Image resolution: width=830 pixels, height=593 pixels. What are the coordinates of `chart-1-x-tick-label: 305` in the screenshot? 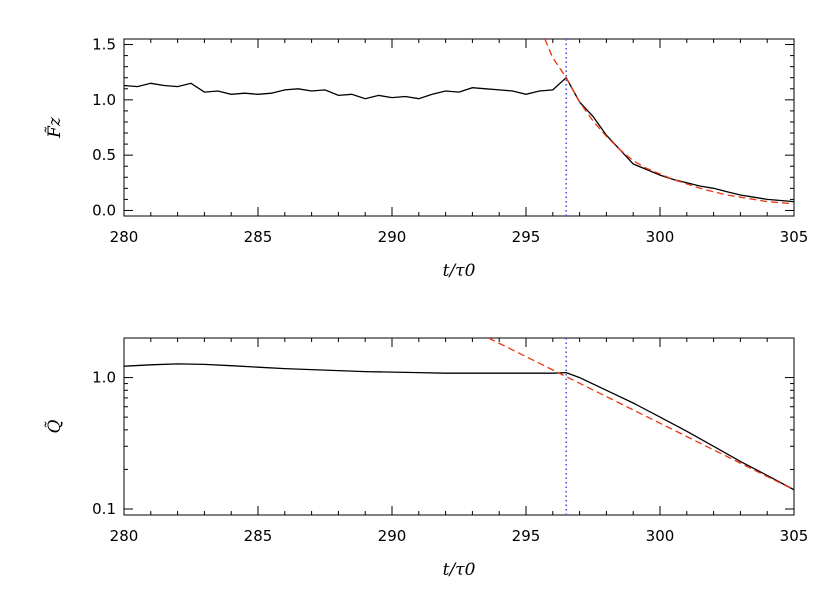 It's located at (794, 536).